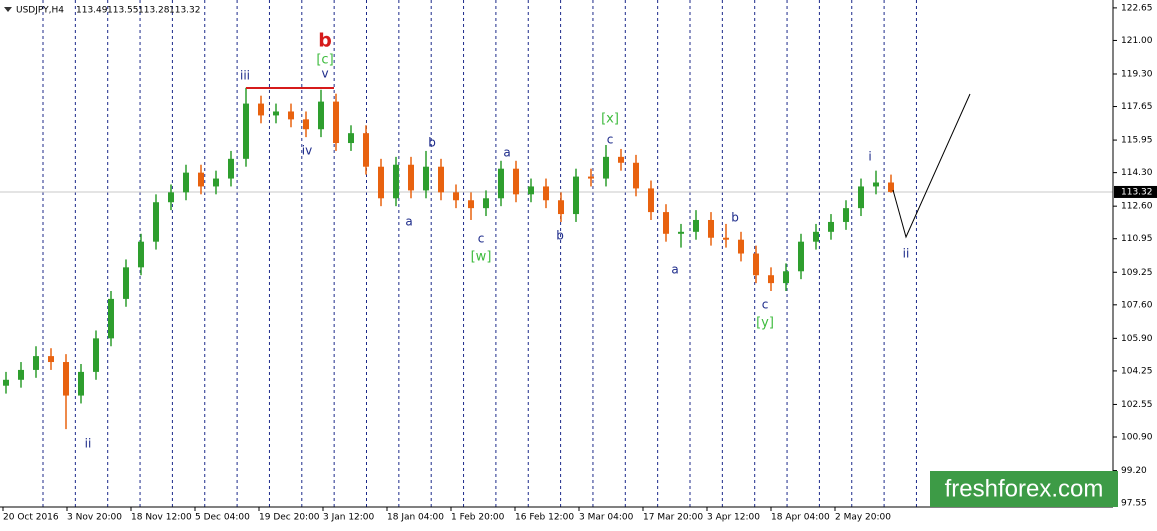 This screenshot has height=531, width=1157. I want to click on y-tick-label: 115.95, so click(1137, 141).